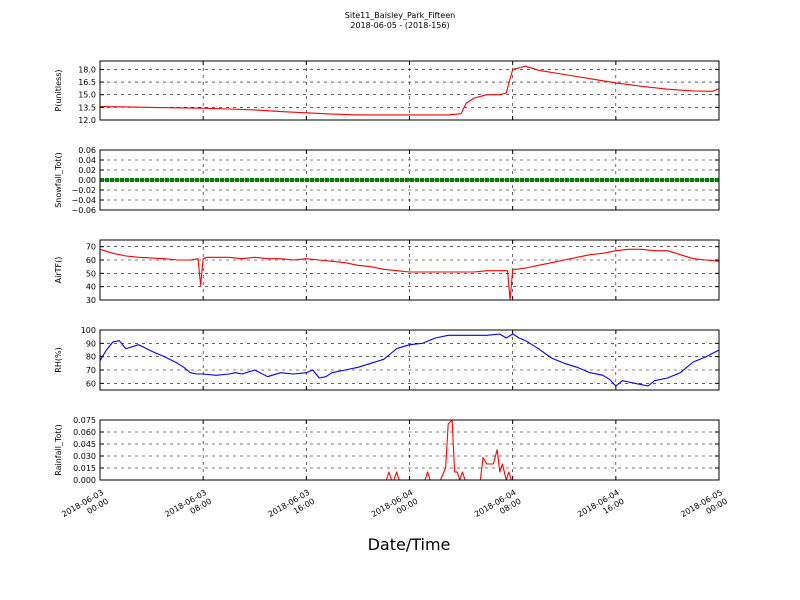 The height and width of the screenshot is (600, 800). Describe the element at coordinates (58, 359) in the screenshot. I see `panel-4-ylabel: RH(%)` at that location.